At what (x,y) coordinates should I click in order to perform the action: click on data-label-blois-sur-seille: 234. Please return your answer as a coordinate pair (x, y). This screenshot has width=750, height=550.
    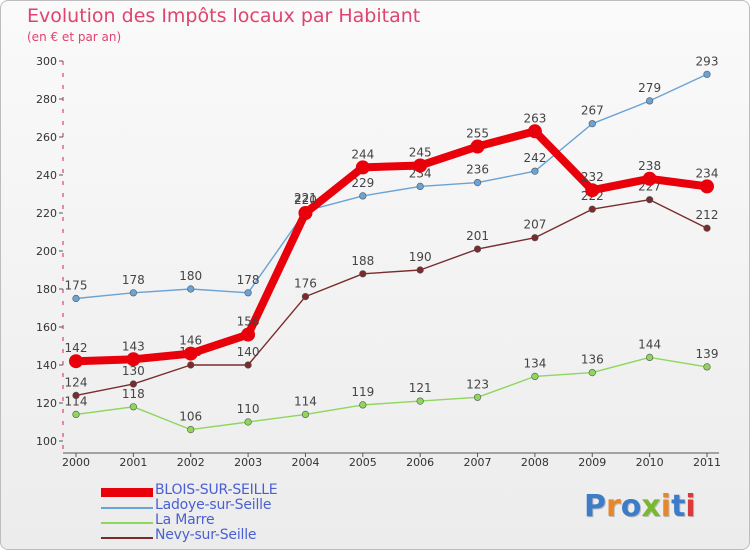
    Looking at the image, I should click on (707, 173).